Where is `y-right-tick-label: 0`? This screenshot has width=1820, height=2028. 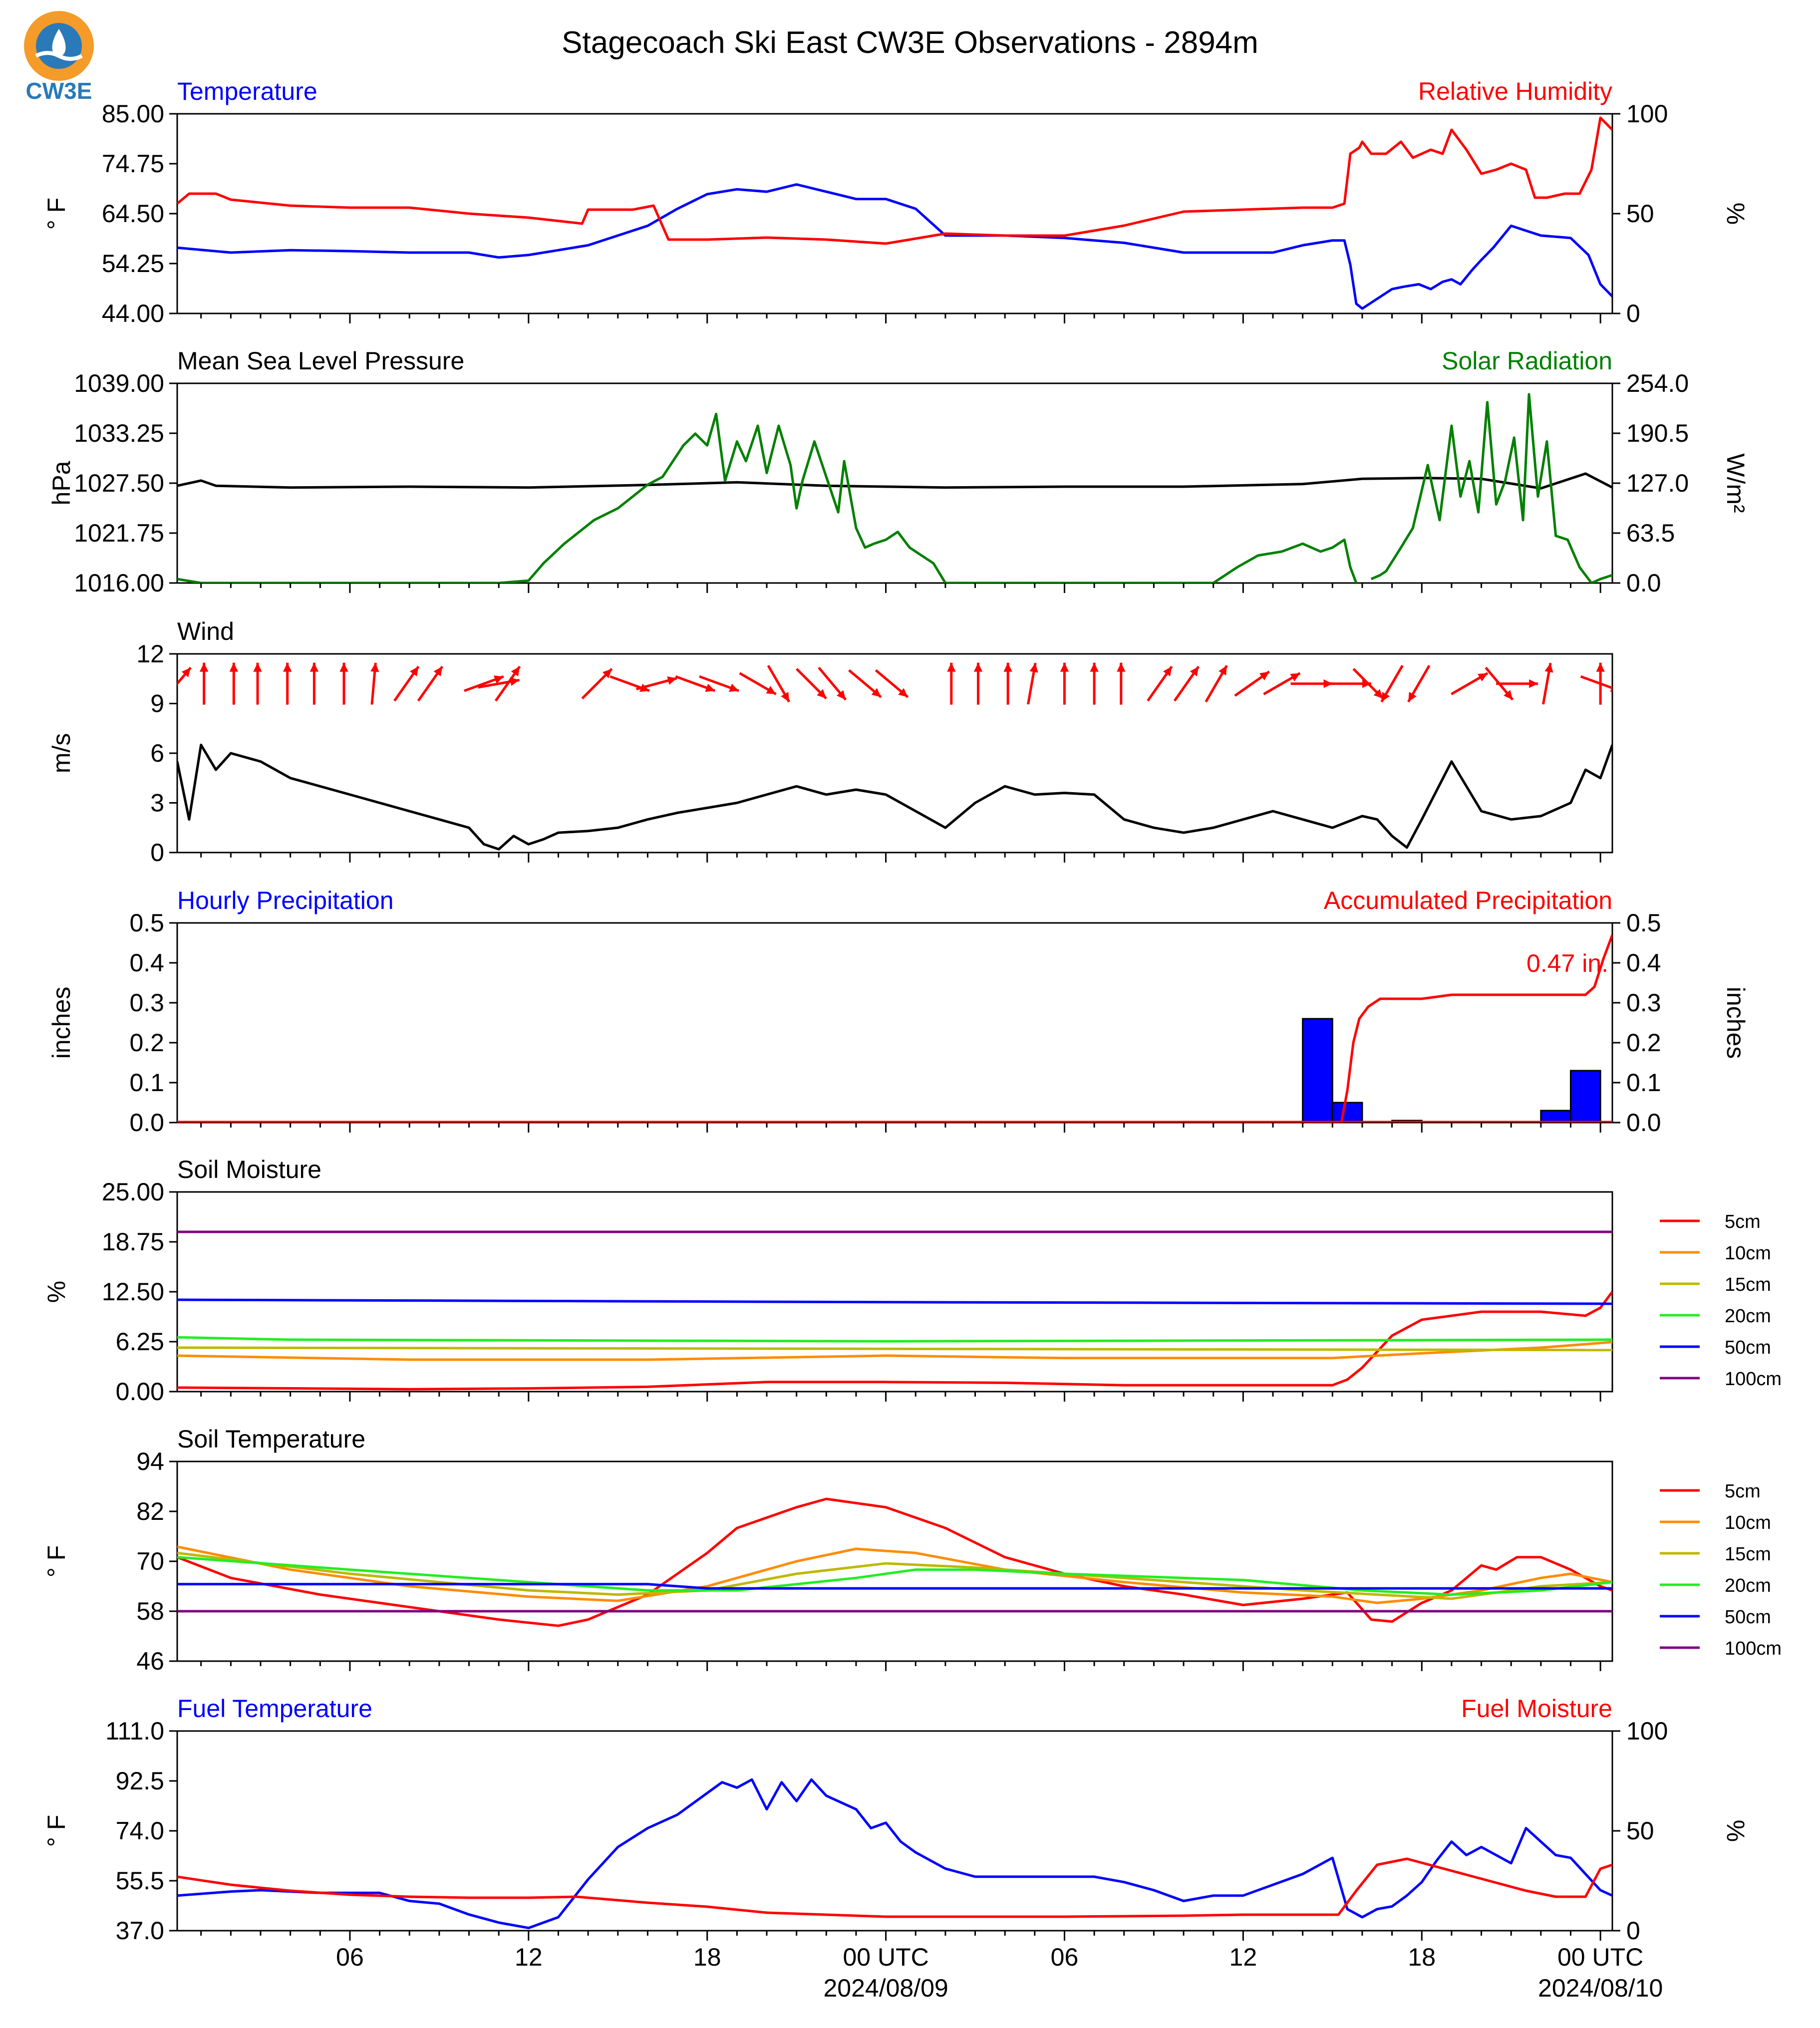 y-right-tick-label: 0 is located at coordinates (1633, 313).